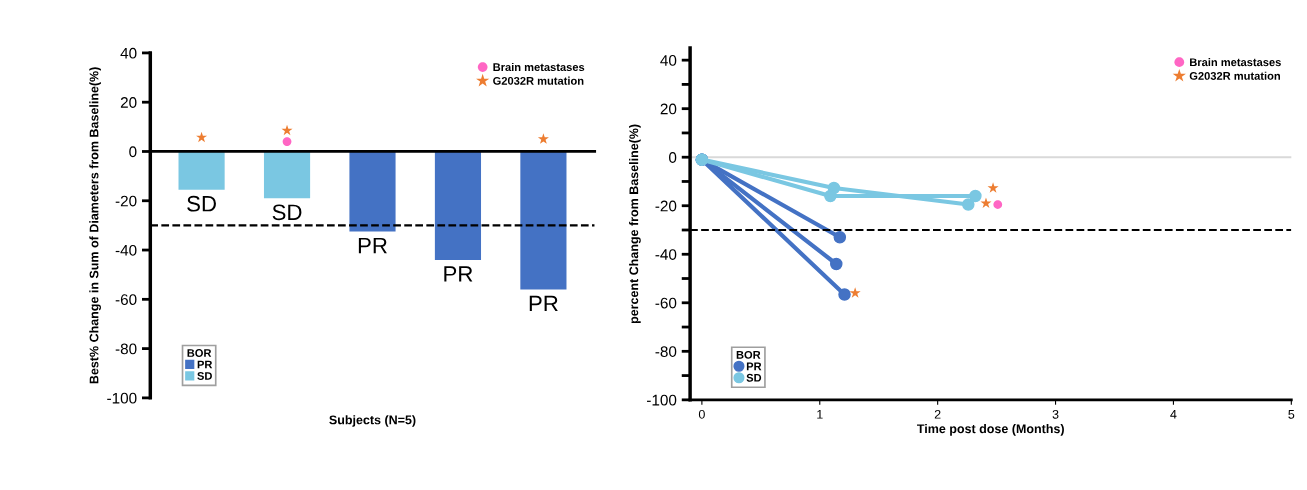  I want to click on x-axis-title: Subjects (N=5), so click(372, 421).